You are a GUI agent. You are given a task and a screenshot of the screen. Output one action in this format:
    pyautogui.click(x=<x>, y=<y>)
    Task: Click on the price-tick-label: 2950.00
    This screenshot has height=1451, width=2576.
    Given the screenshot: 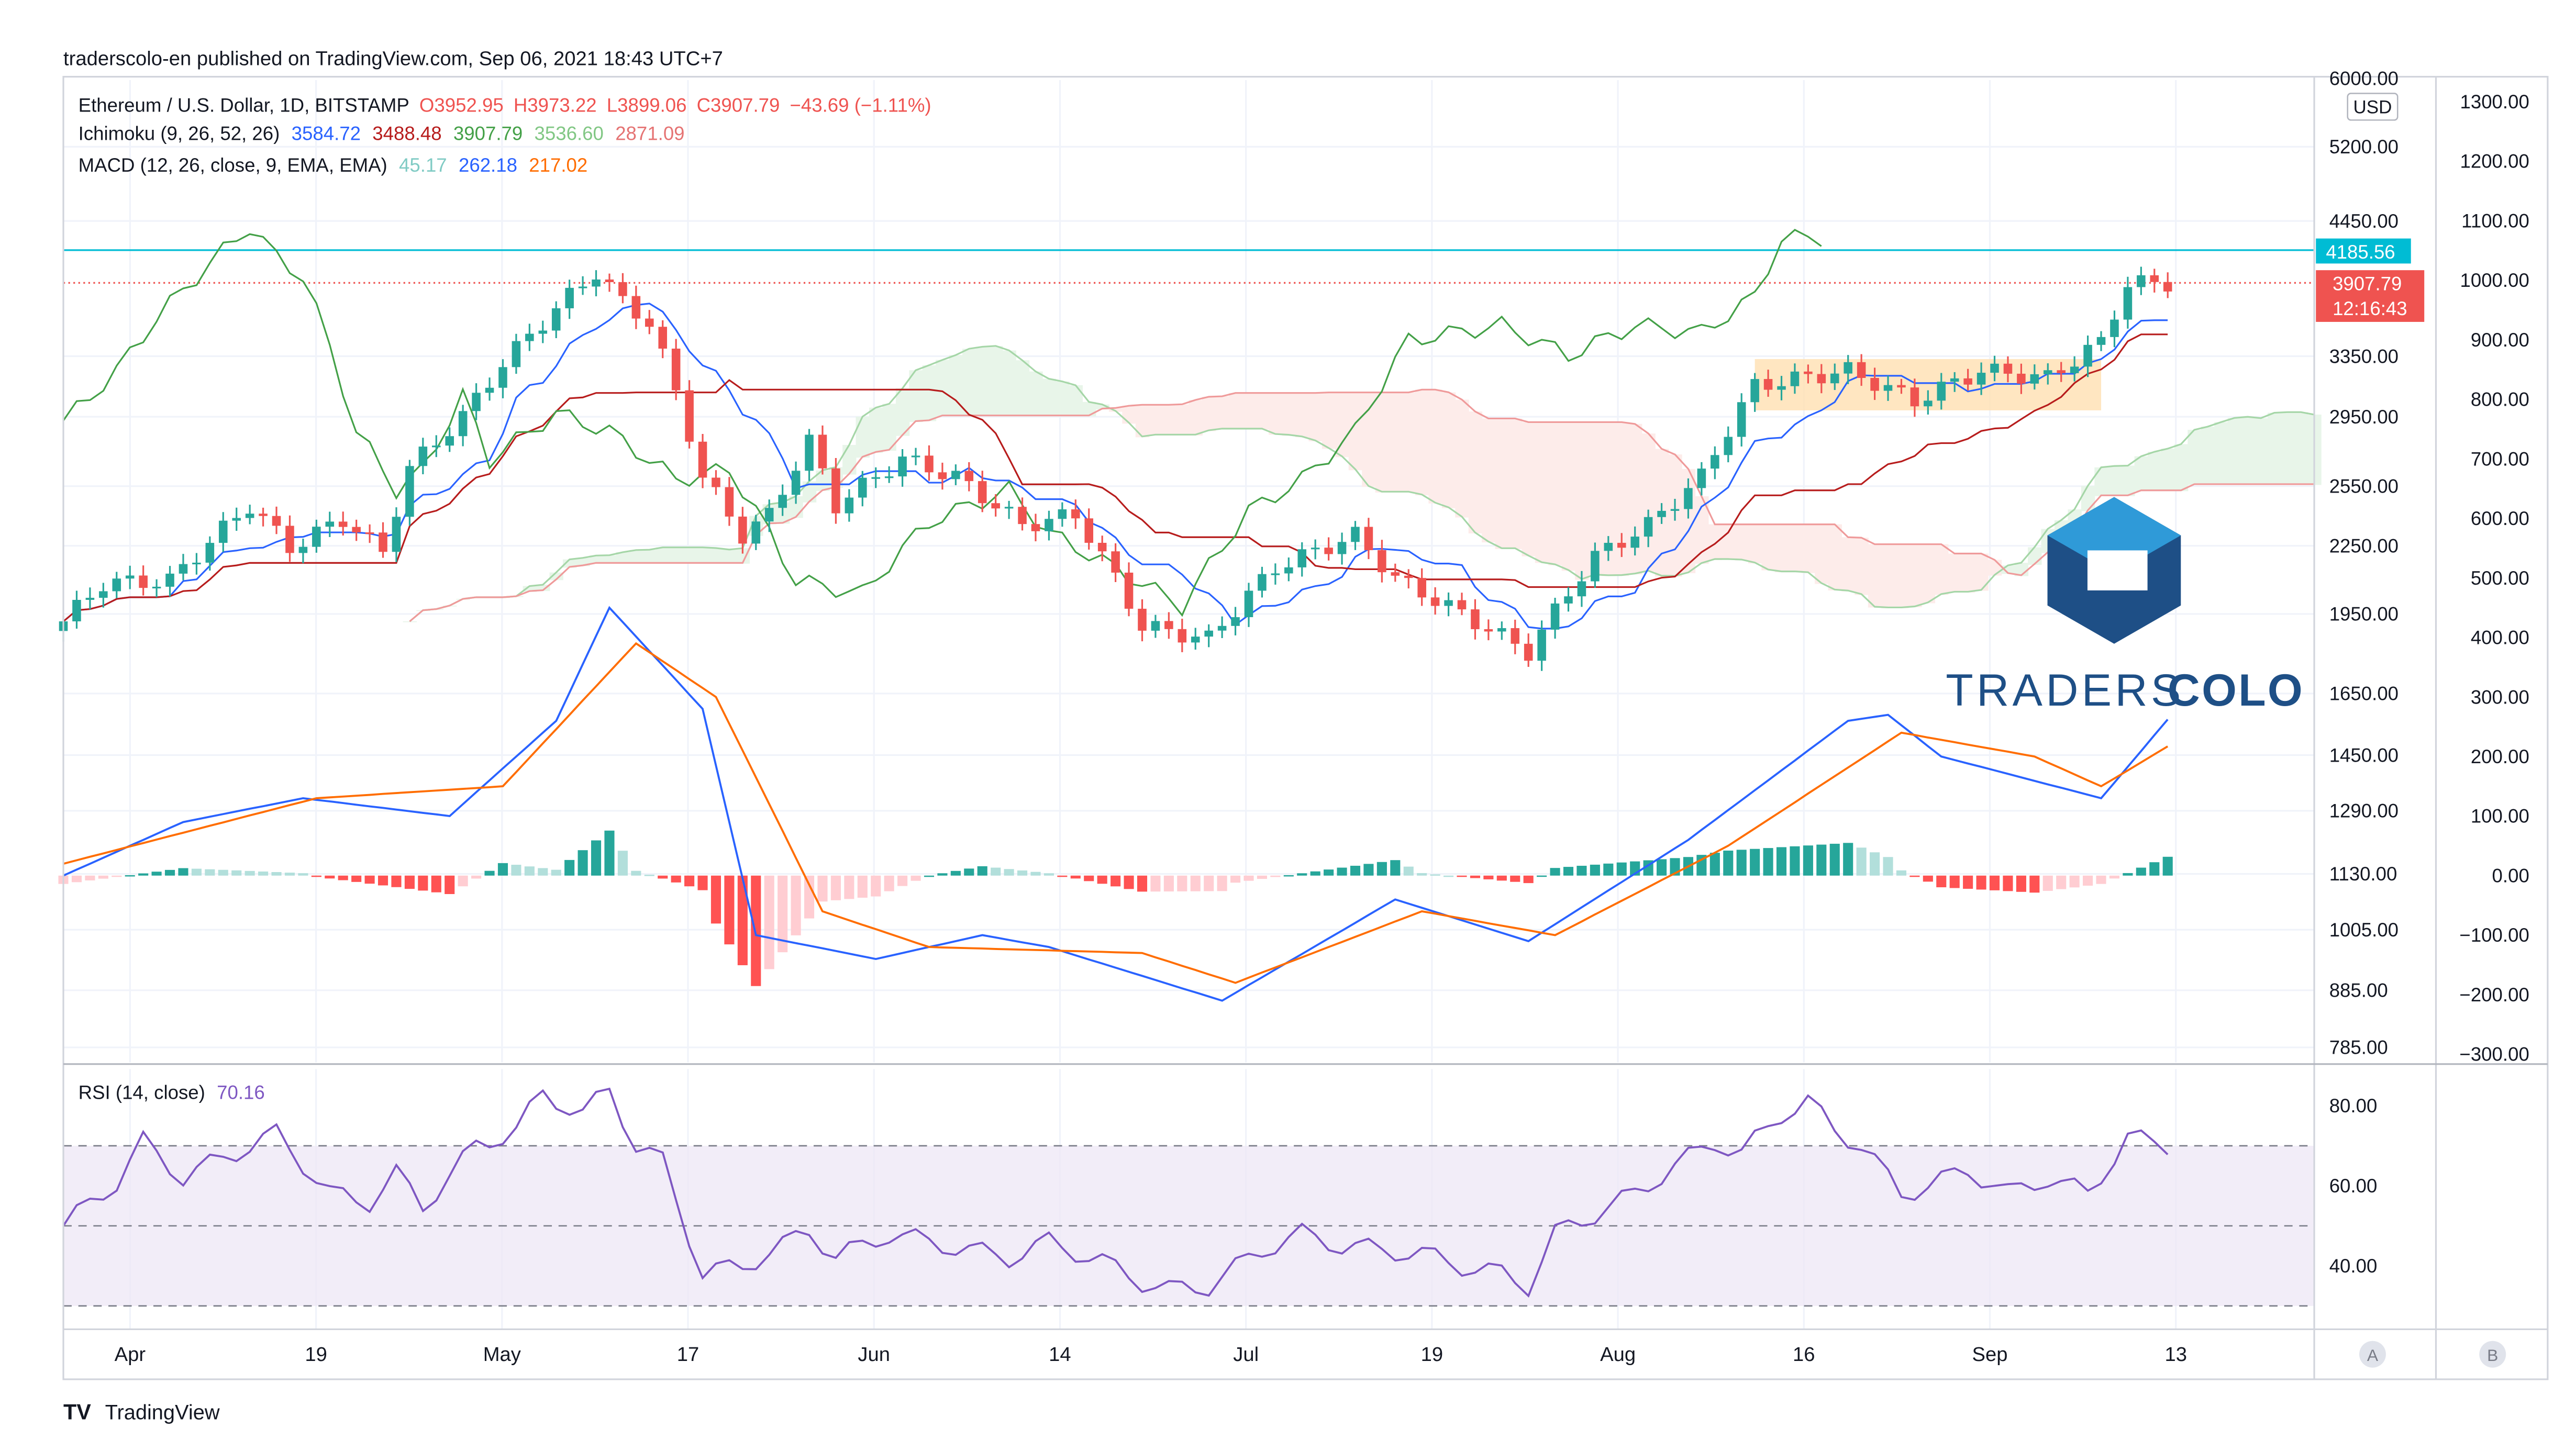 What is the action you would take?
    pyautogui.click(x=2364, y=417)
    